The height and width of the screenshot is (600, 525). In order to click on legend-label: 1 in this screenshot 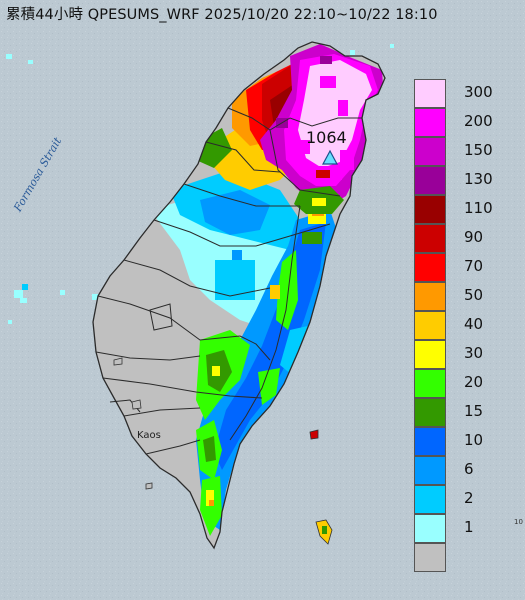, I will do `click(469, 527)`.